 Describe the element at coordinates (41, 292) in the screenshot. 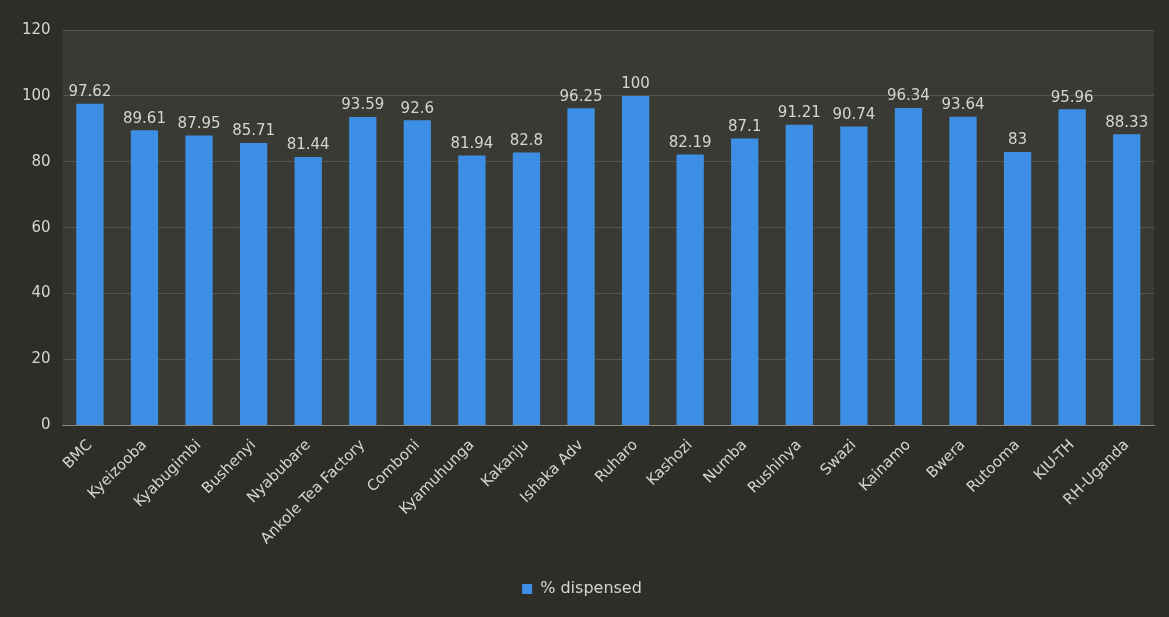

I see `y-tick-label: 40` at that location.